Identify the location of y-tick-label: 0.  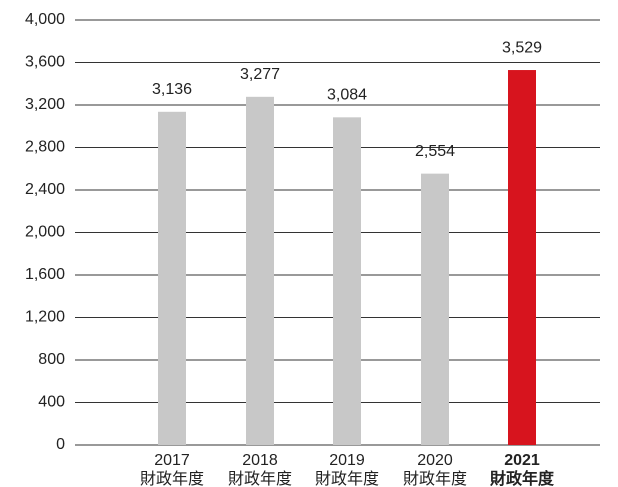
(60, 444).